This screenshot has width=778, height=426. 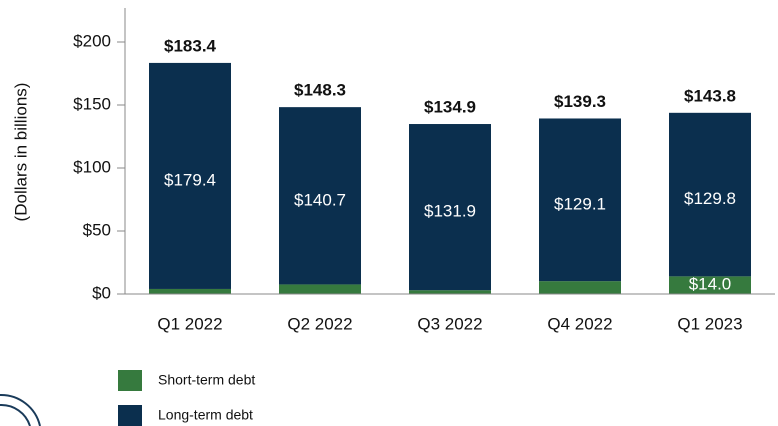 I want to click on value-label: $179.4, so click(x=190, y=179).